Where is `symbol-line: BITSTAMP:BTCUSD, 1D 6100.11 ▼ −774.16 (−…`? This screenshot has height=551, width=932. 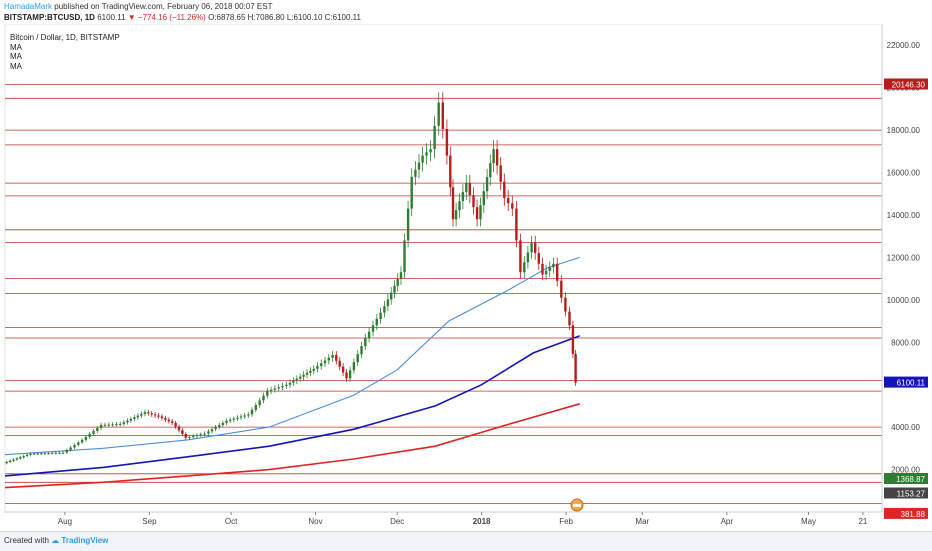
symbol-line: BITSTAMP:BTCUSD, 1D 6100.11 ▼ −774.16 (−… is located at coordinates (182, 17).